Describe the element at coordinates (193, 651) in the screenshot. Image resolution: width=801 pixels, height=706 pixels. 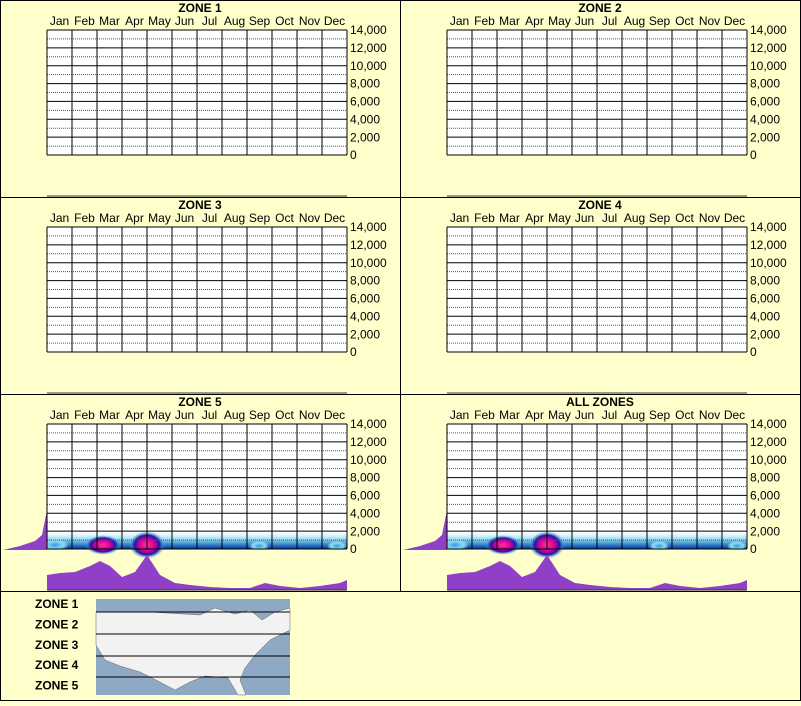
I see `map-land` at that location.